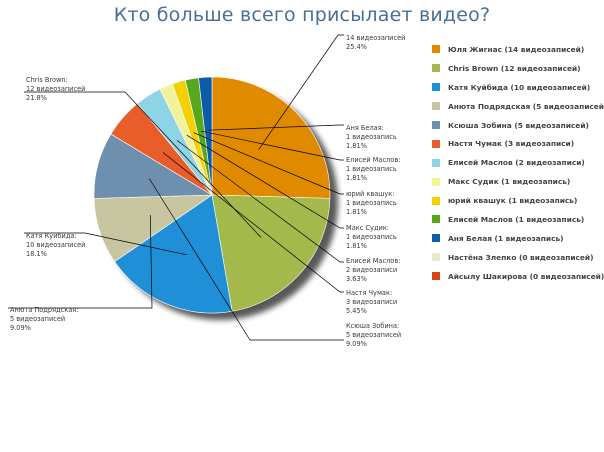 The height and width of the screenshot is (452, 604). I want to click on legend-label: Елисей Маслов (2 видеозаписи), so click(516, 163).